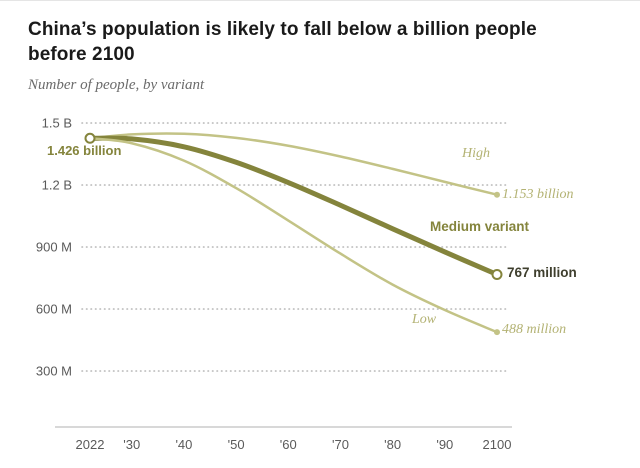 The width and height of the screenshot is (640, 468). What do you see at coordinates (54, 371) in the screenshot?
I see `y-tick-label: 300 M` at bounding box center [54, 371].